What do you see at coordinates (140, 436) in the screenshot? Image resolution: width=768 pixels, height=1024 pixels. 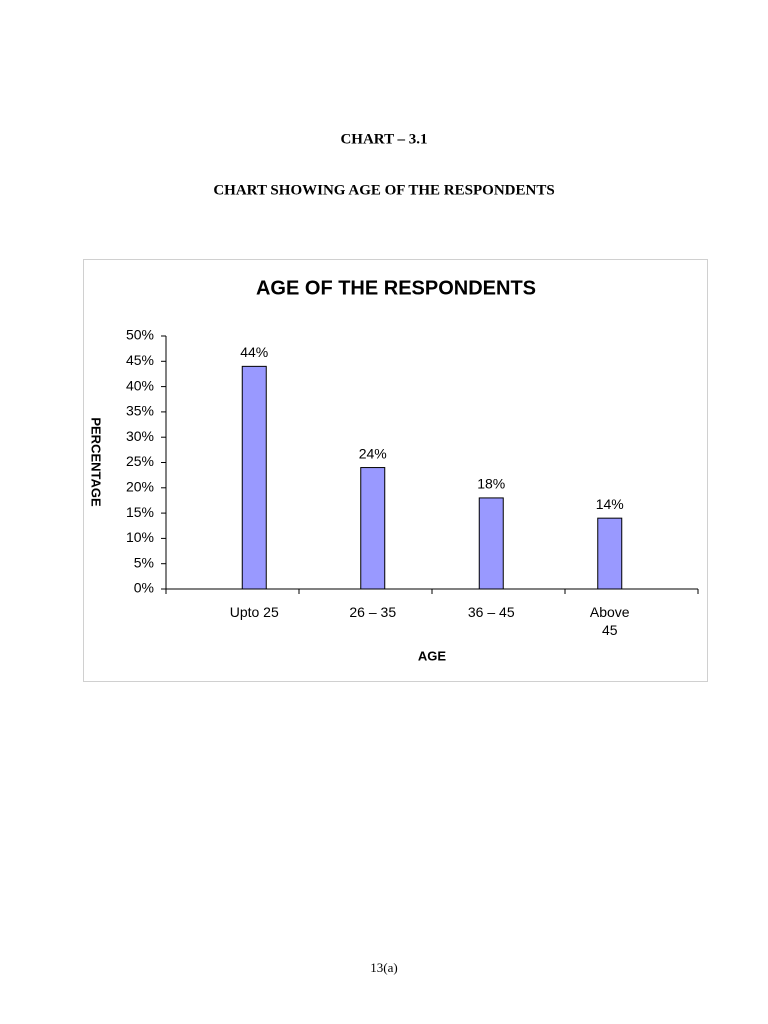 I see `y-tick-label: 30%` at bounding box center [140, 436].